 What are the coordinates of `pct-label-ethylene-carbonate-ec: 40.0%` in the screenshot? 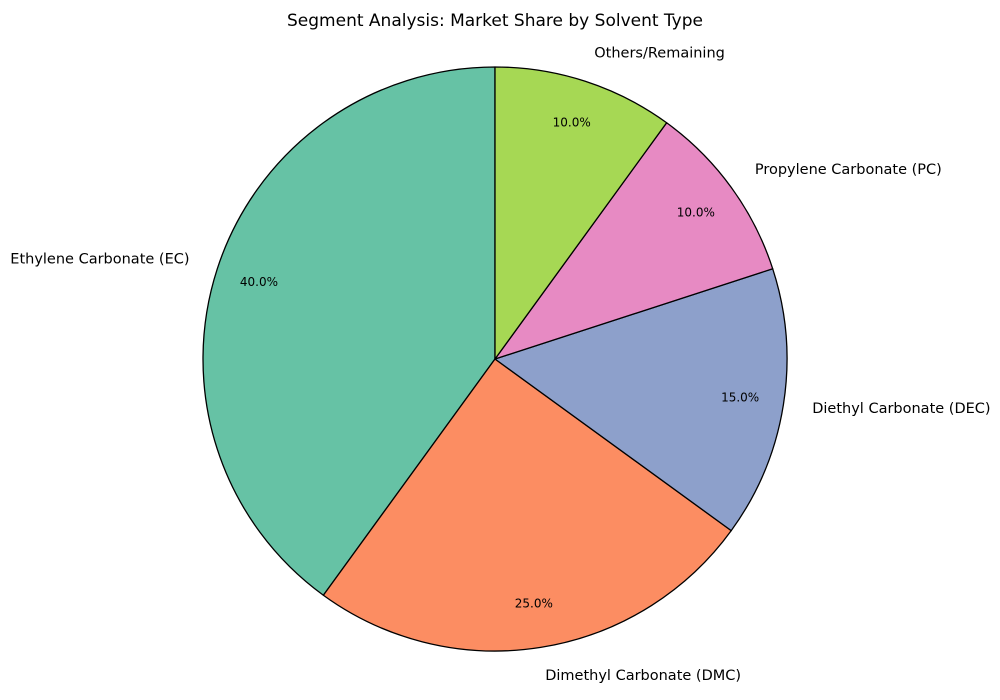 It's located at (259, 282).